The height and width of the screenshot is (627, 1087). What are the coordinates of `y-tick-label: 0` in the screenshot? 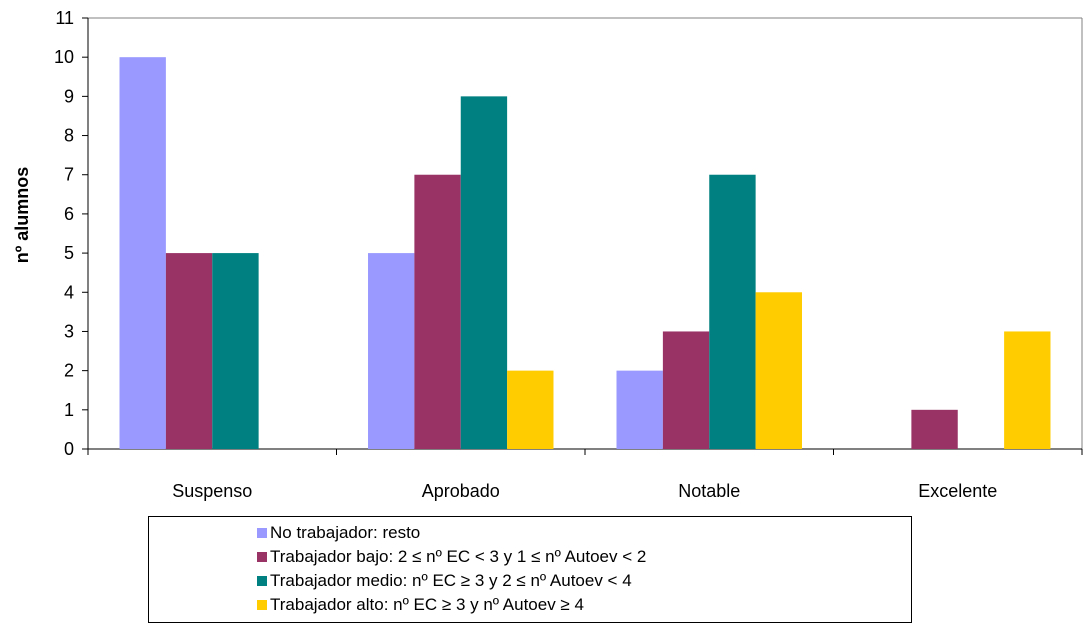 It's located at (69, 449).